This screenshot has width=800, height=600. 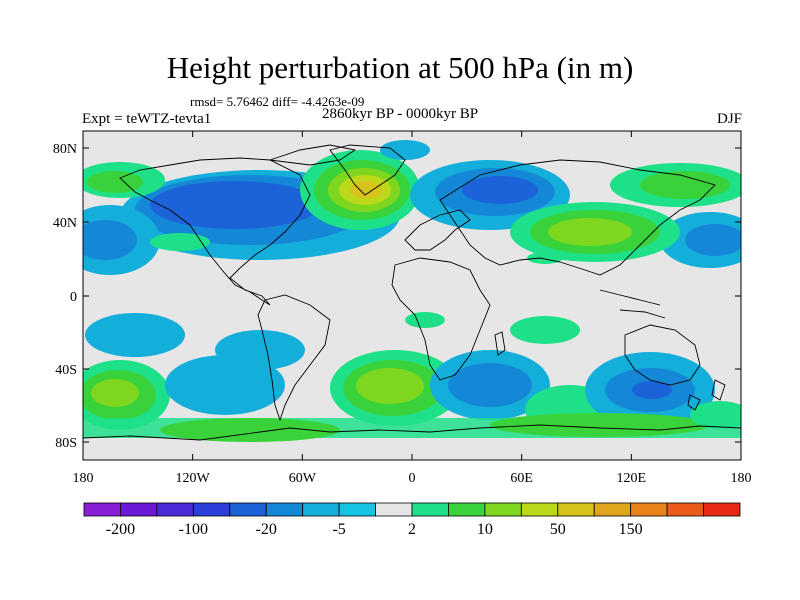 What do you see at coordinates (193, 529) in the screenshot?
I see `colorbar-label: -100` at bounding box center [193, 529].